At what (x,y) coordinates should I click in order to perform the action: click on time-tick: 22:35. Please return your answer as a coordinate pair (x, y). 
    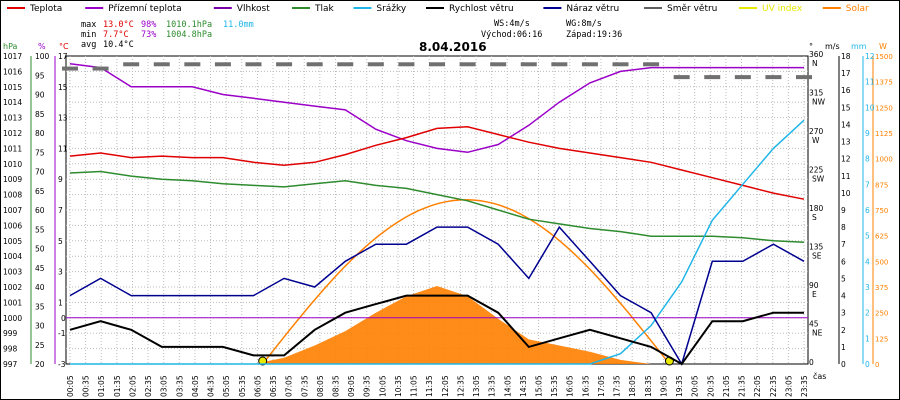
    Looking at the image, I should click on (773, 386).